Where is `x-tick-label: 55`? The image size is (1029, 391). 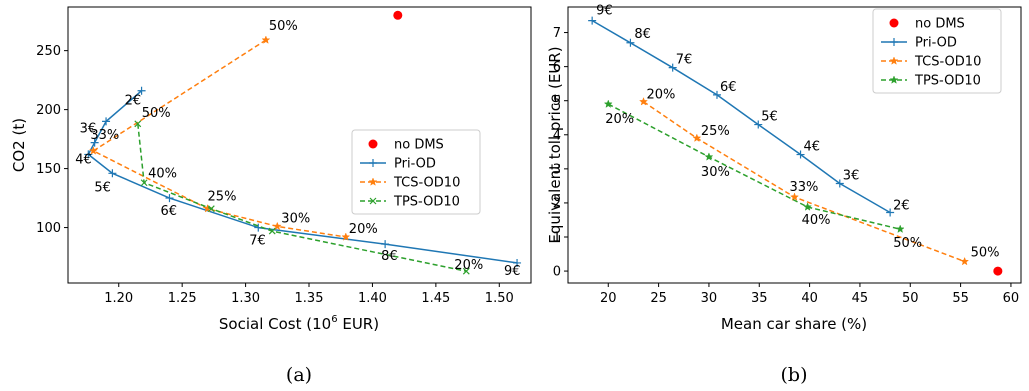
x-tick-label: 55 is located at coordinates (960, 298).